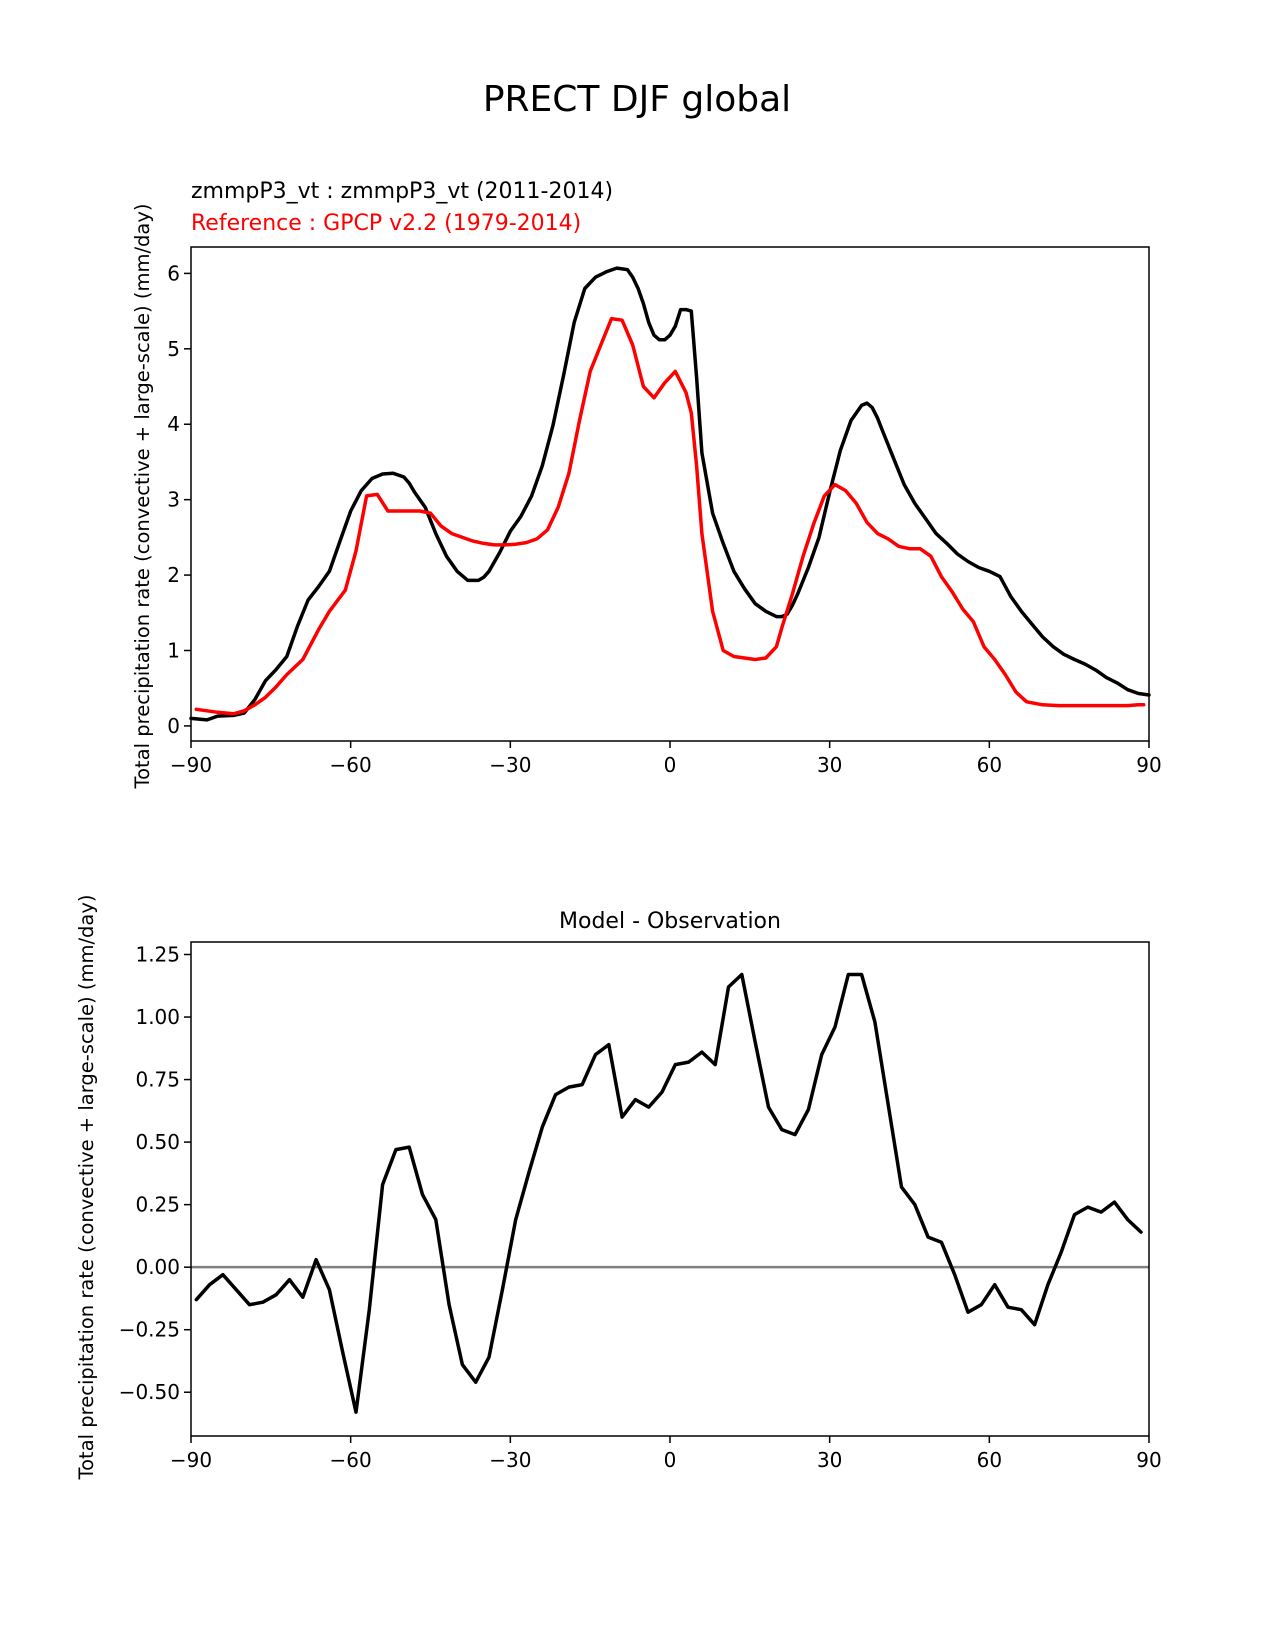 The width and height of the screenshot is (1275, 1650). Describe the element at coordinates (173, 650) in the screenshot. I see `y-tick-label: 1` at that location.